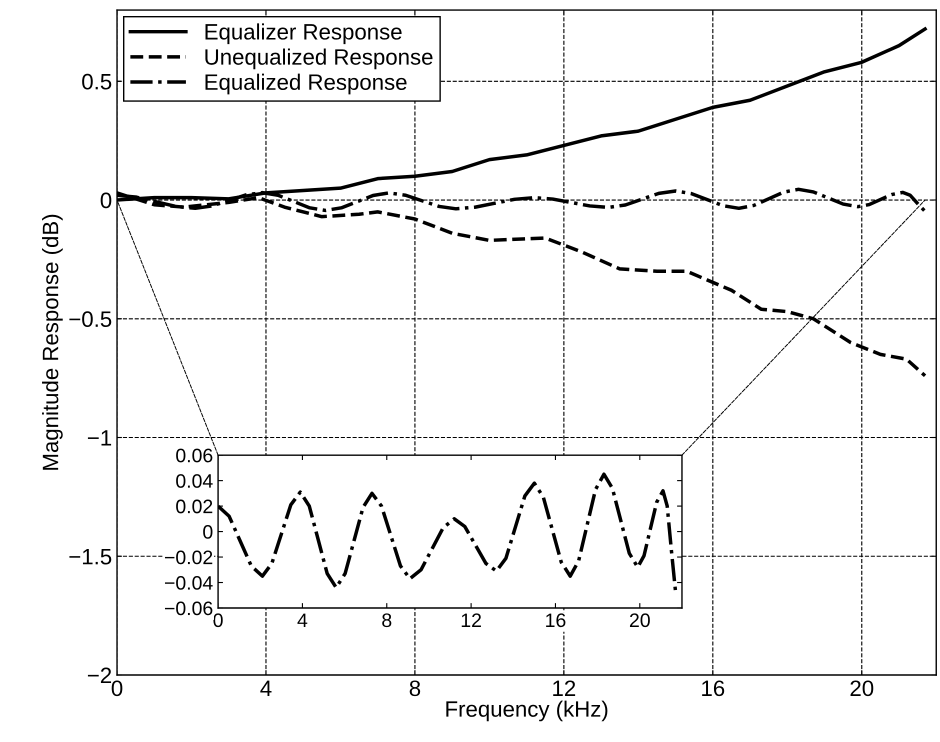  What do you see at coordinates (194, 507) in the screenshot?
I see `y-tick-label: 0.02` at bounding box center [194, 507].